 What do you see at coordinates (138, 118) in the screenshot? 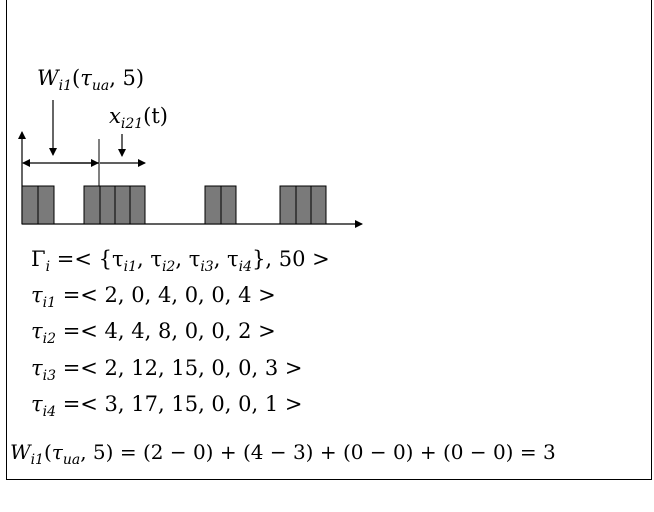
I see `job-label: xi21(t)` at bounding box center [138, 118].